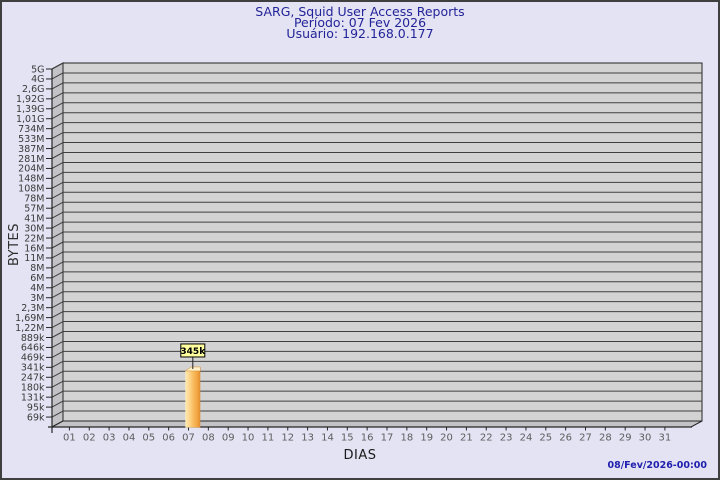  Describe the element at coordinates (526, 438) in the screenshot. I see `x-tick-label: 24` at that location.